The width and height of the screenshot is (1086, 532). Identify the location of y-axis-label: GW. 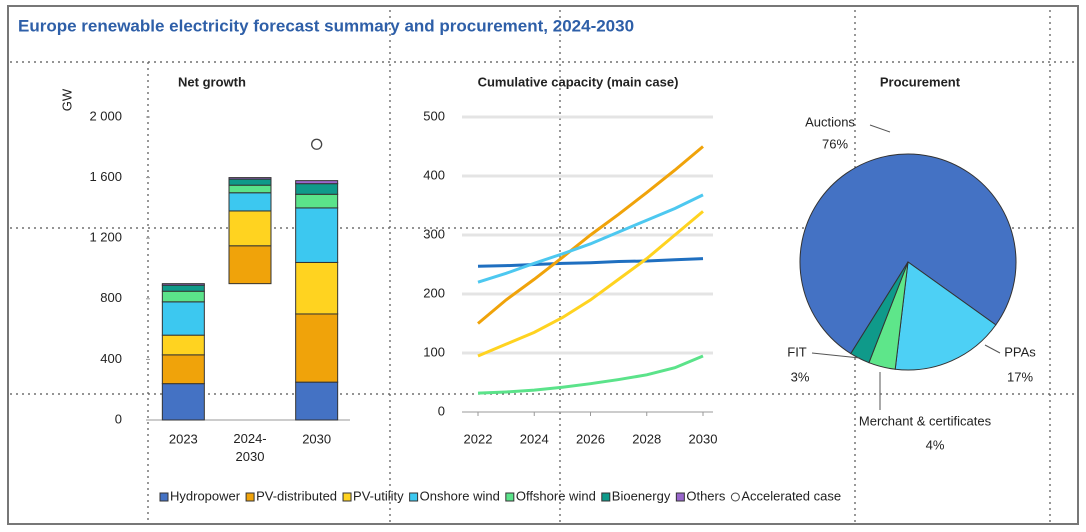
(66, 99).